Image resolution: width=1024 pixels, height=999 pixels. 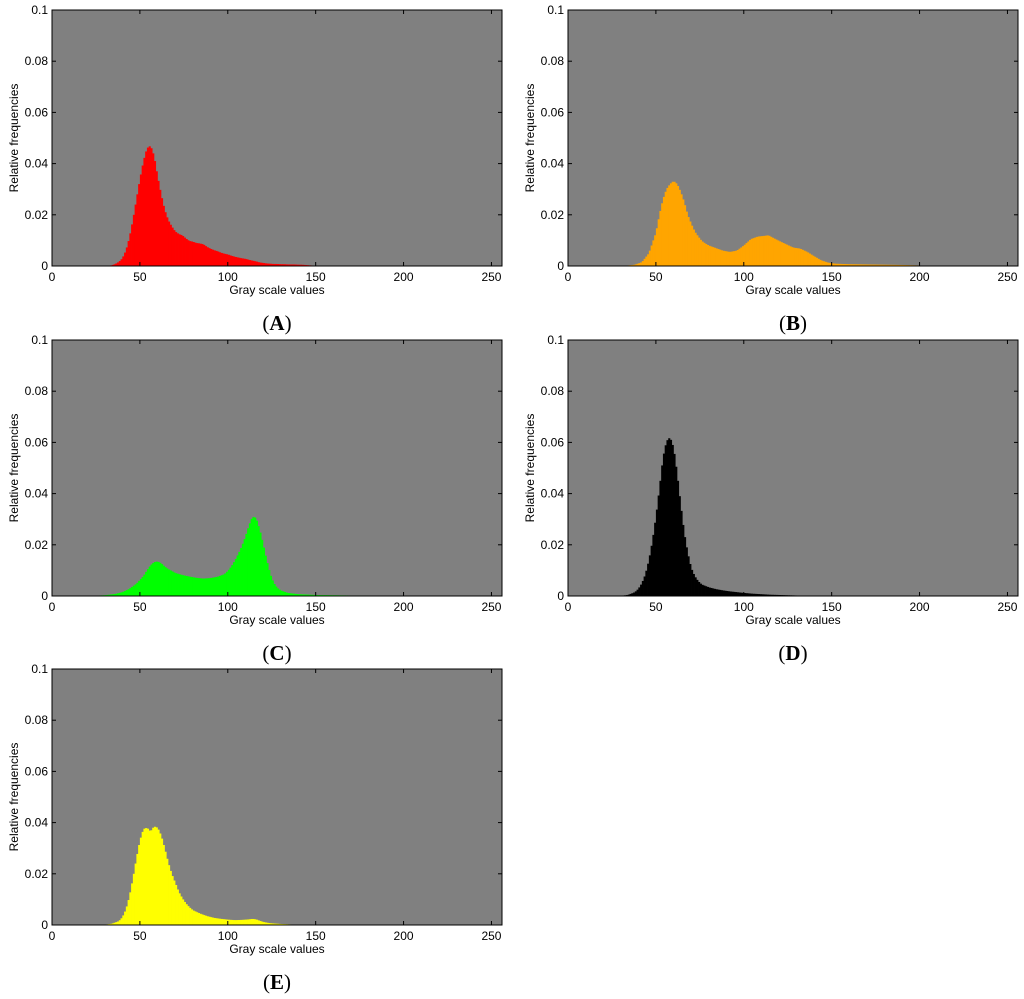 What do you see at coordinates (37, 545) in the screenshot?
I see `y-tick-label: 0.02` at bounding box center [37, 545].